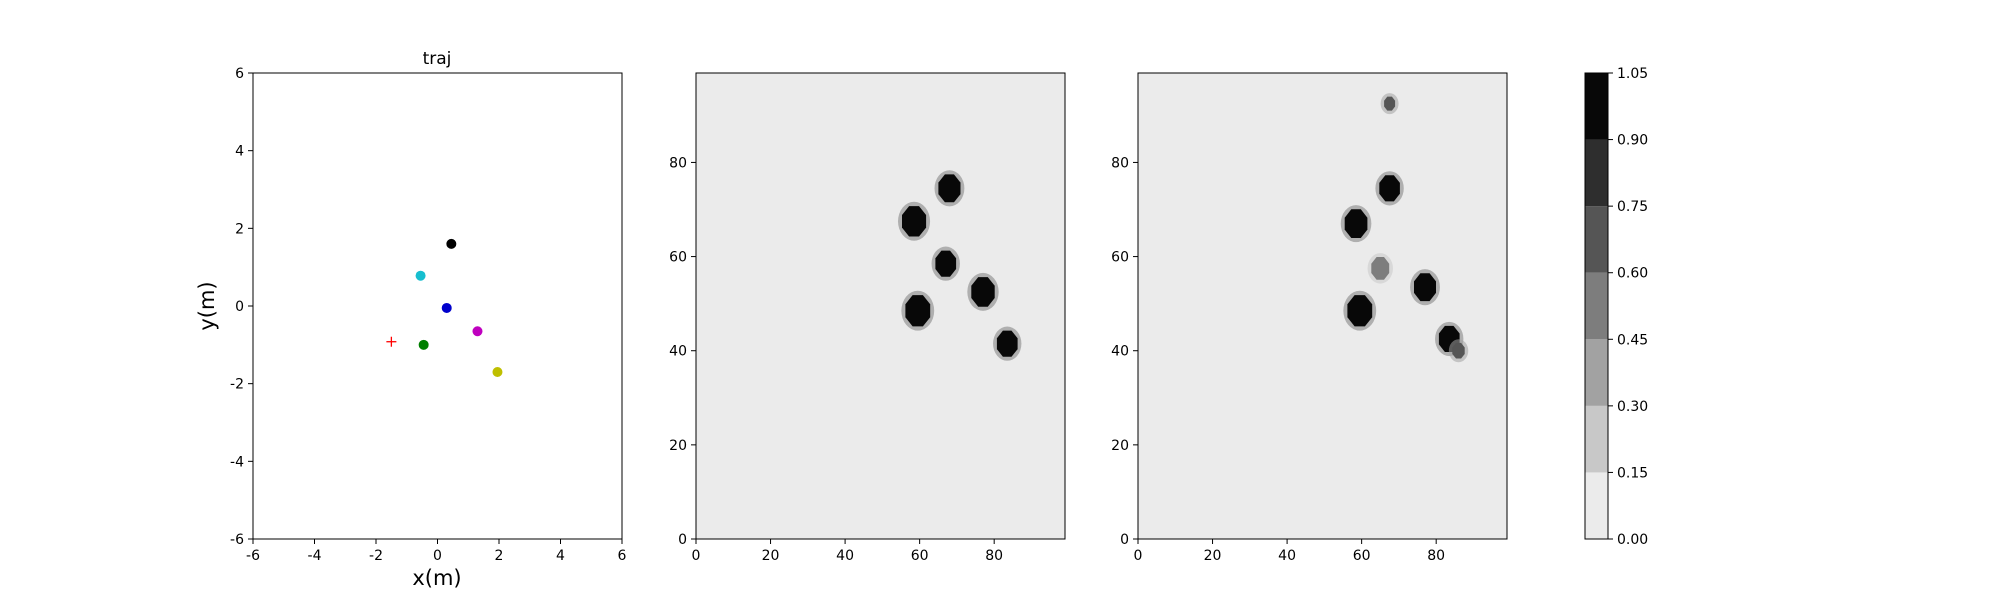 The width and height of the screenshot is (2000, 600). I want to click on colorbar-ticks: 0.00 0.15 0.30 0.45 0.60 0.75 0.90 1.05, so click(1628, 307).